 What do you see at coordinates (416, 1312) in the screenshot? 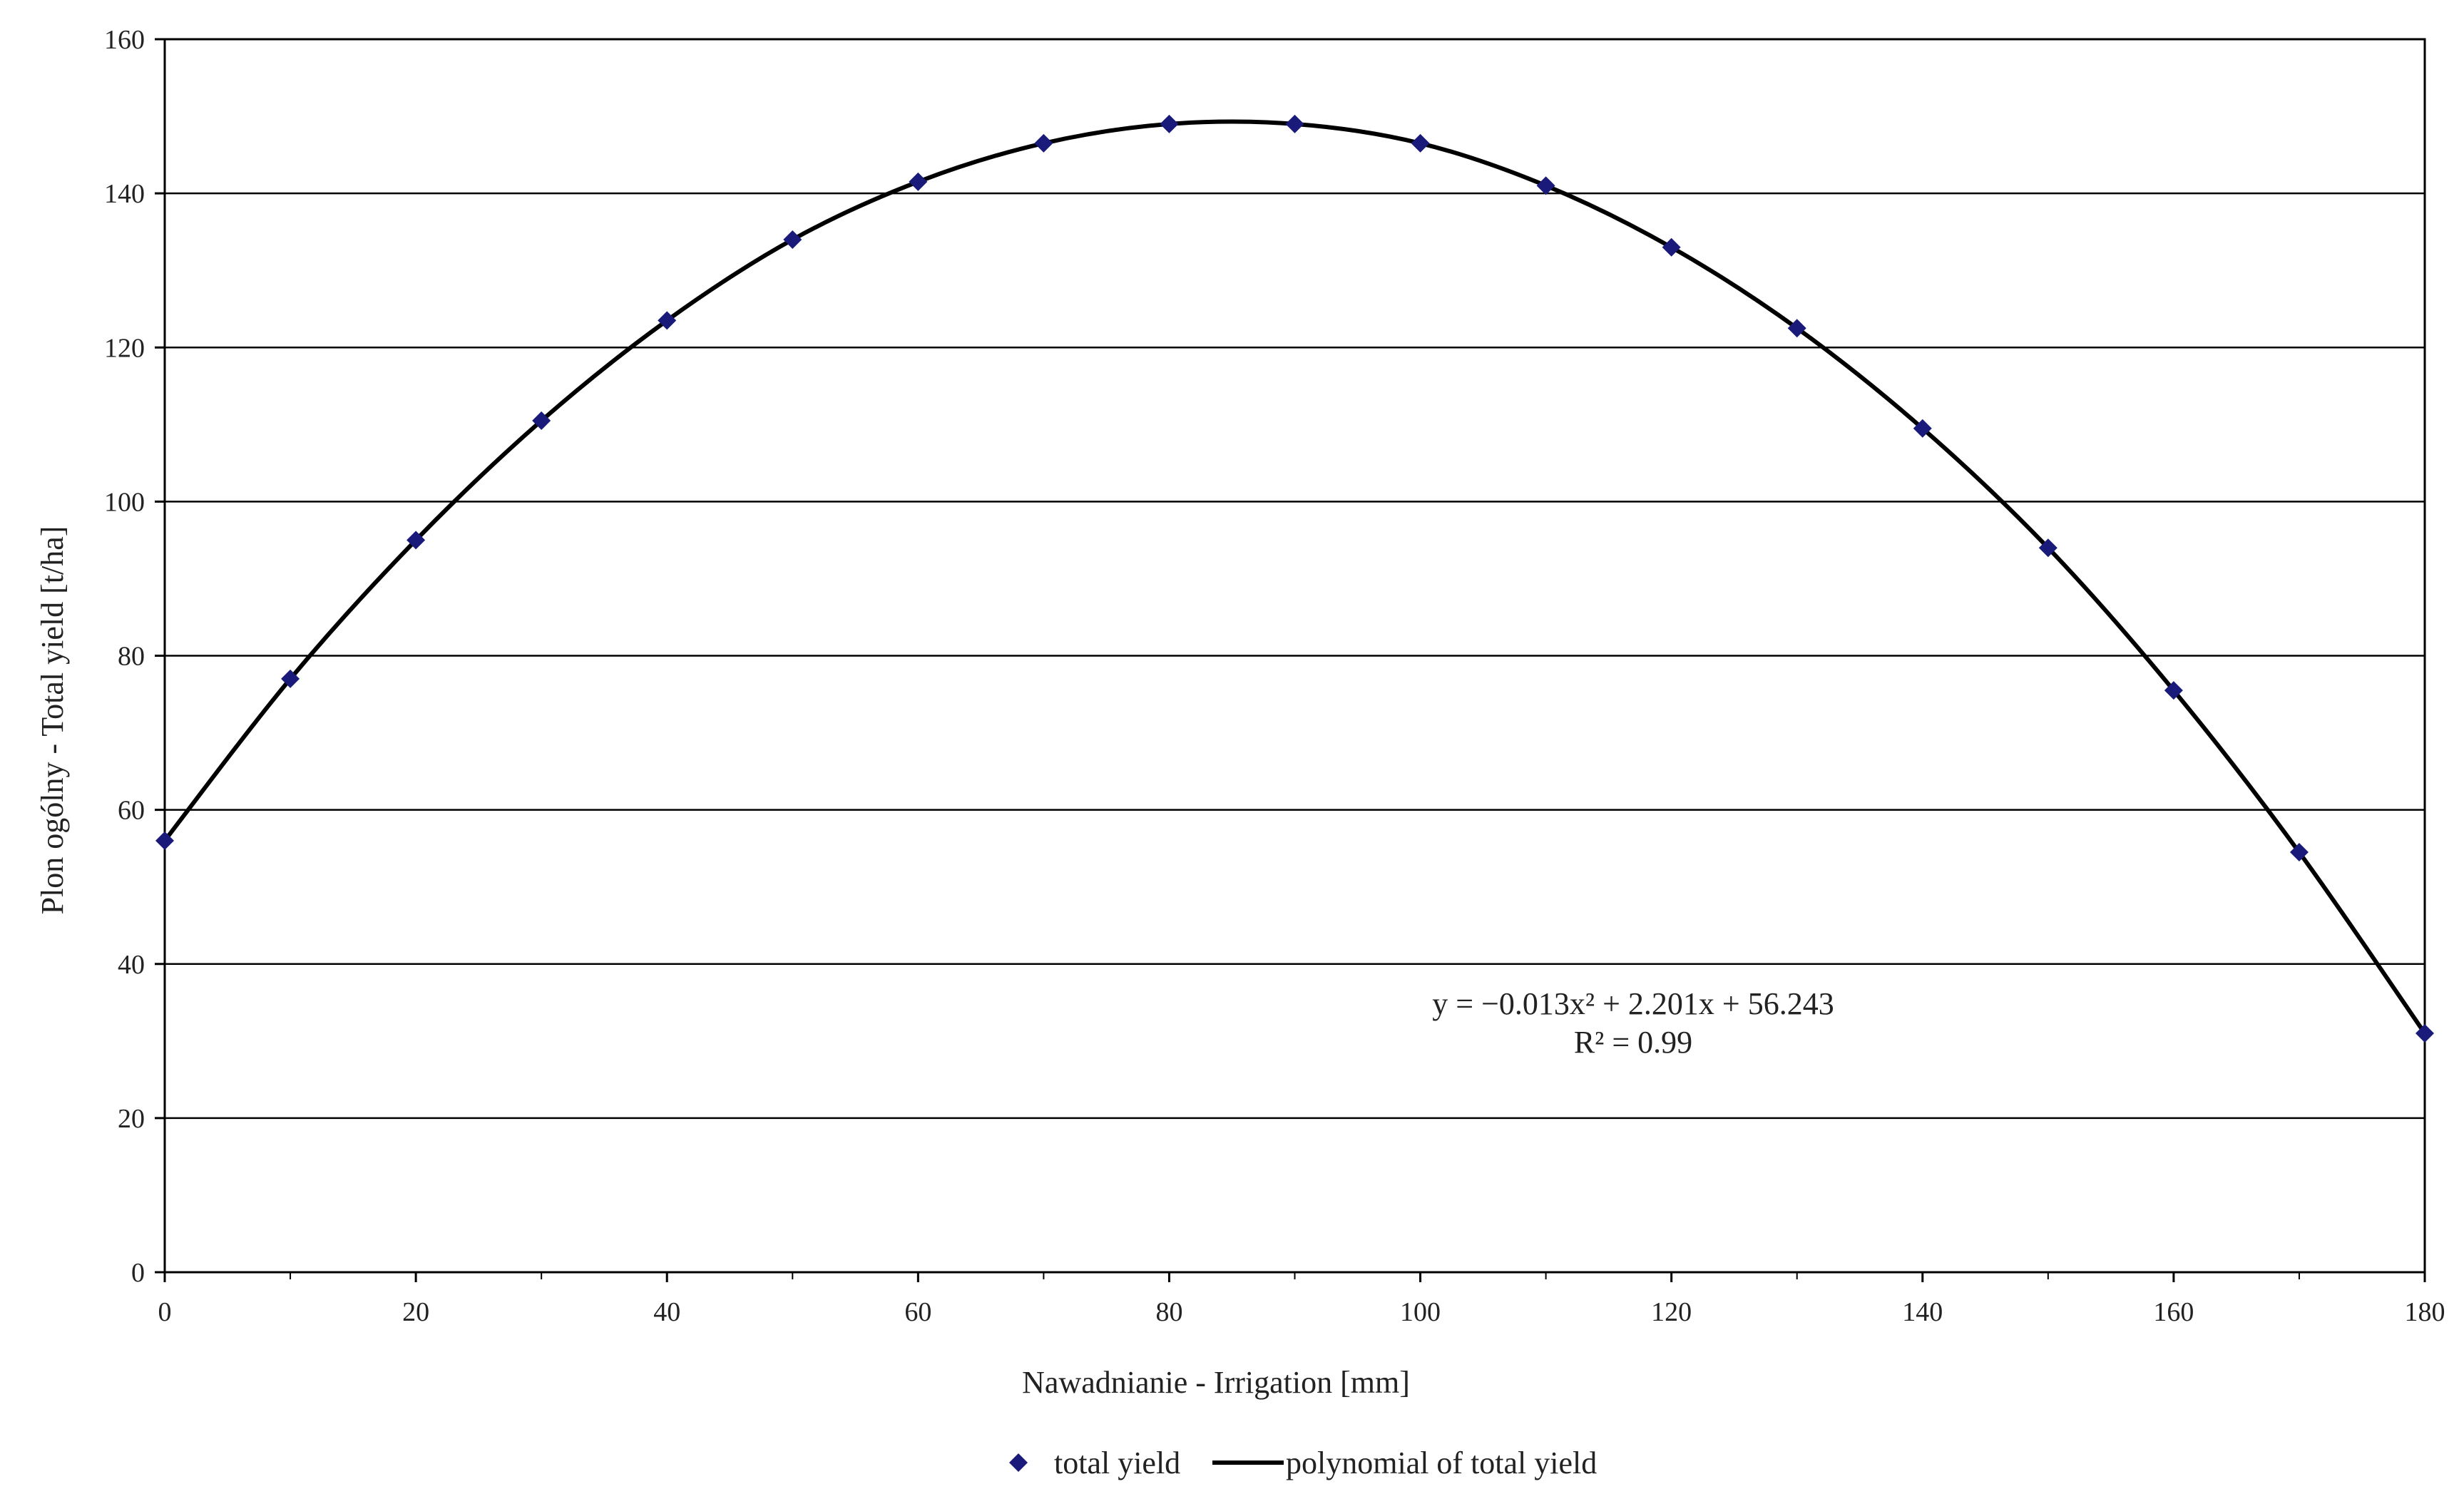
I see `x-tick-label: 20` at bounding box center [416, 1312].